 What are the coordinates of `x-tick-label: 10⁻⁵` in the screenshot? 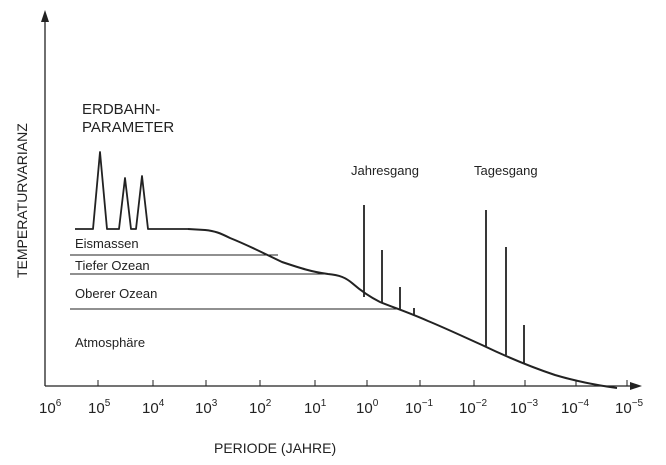 It's located at (629, 407).